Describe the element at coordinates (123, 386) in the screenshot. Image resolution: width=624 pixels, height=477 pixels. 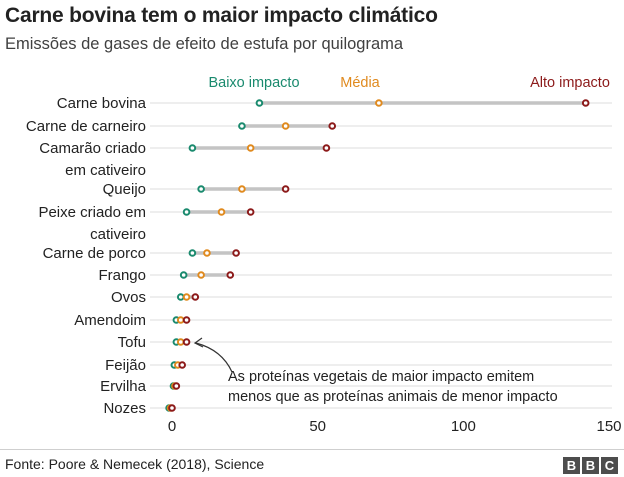
I see `category-label: Ervilha` at that location.